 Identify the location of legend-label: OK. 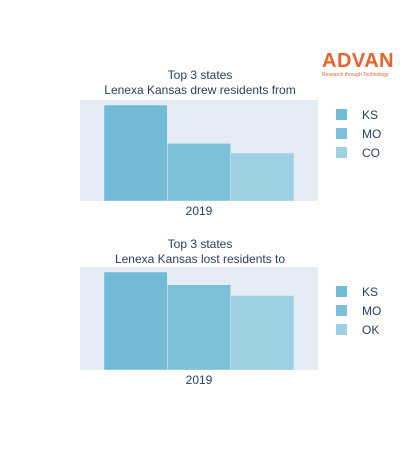
(371, 329).